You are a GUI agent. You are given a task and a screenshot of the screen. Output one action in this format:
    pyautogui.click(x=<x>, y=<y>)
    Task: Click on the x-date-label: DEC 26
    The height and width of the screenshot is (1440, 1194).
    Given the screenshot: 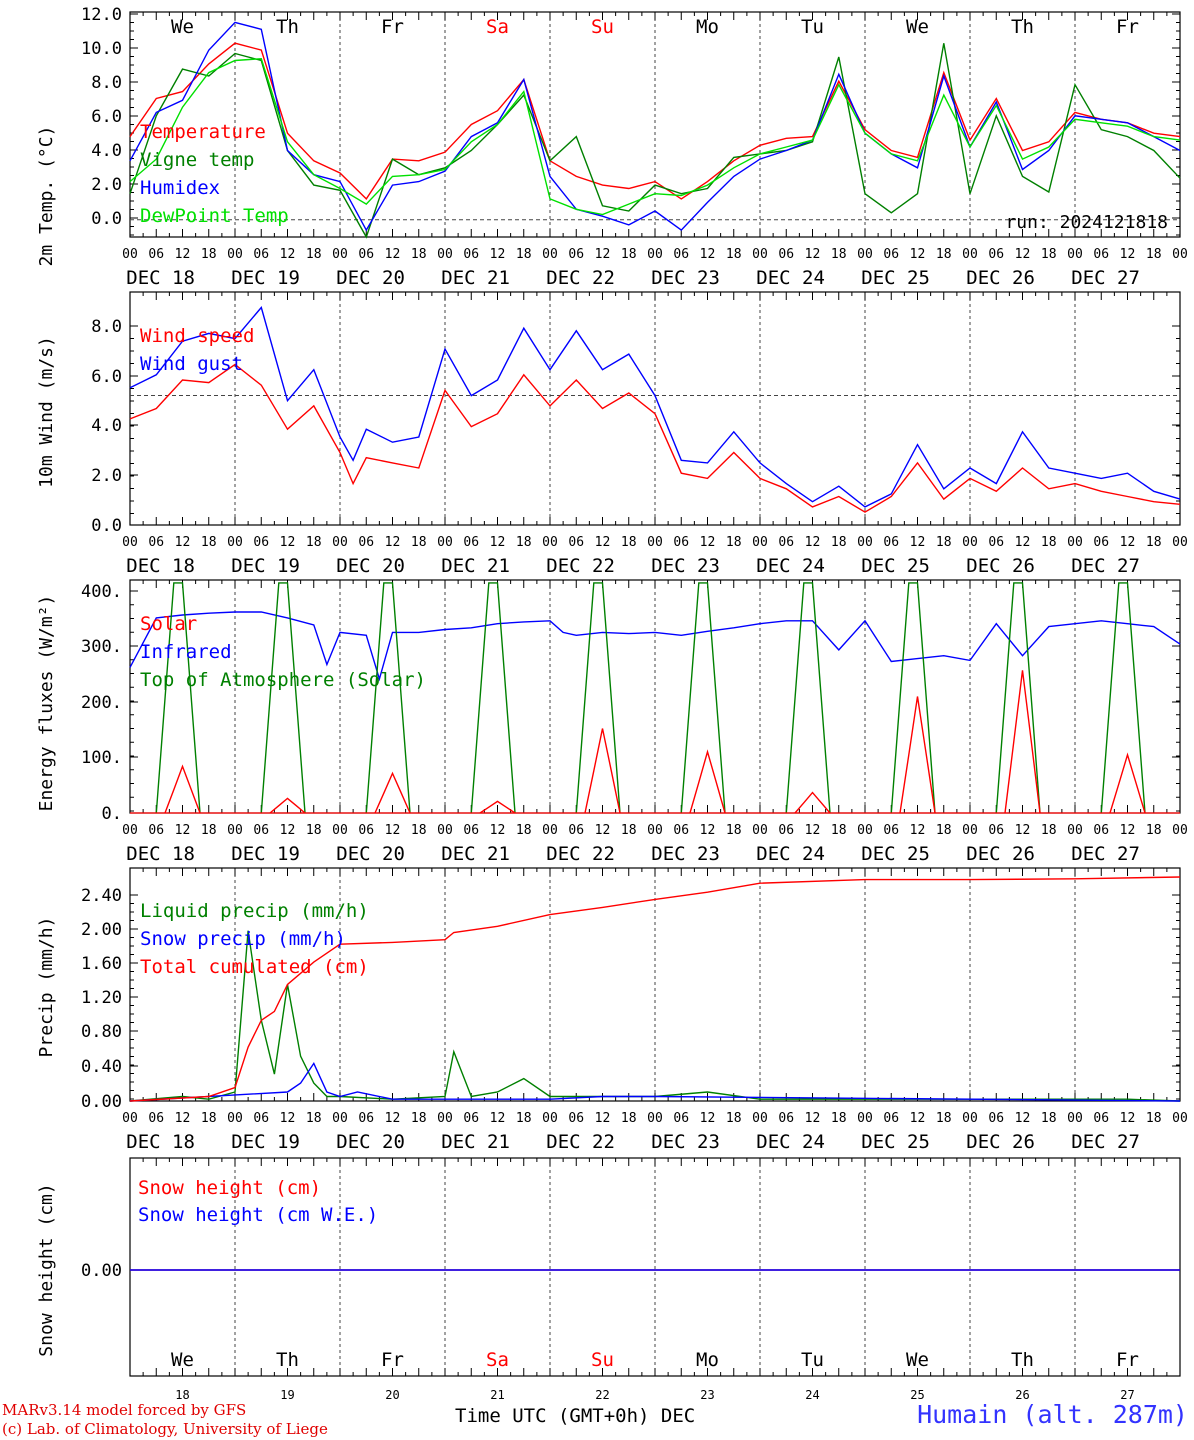 What is the action you would take?
    pyautogui.click(x=1000, y=1142)
    